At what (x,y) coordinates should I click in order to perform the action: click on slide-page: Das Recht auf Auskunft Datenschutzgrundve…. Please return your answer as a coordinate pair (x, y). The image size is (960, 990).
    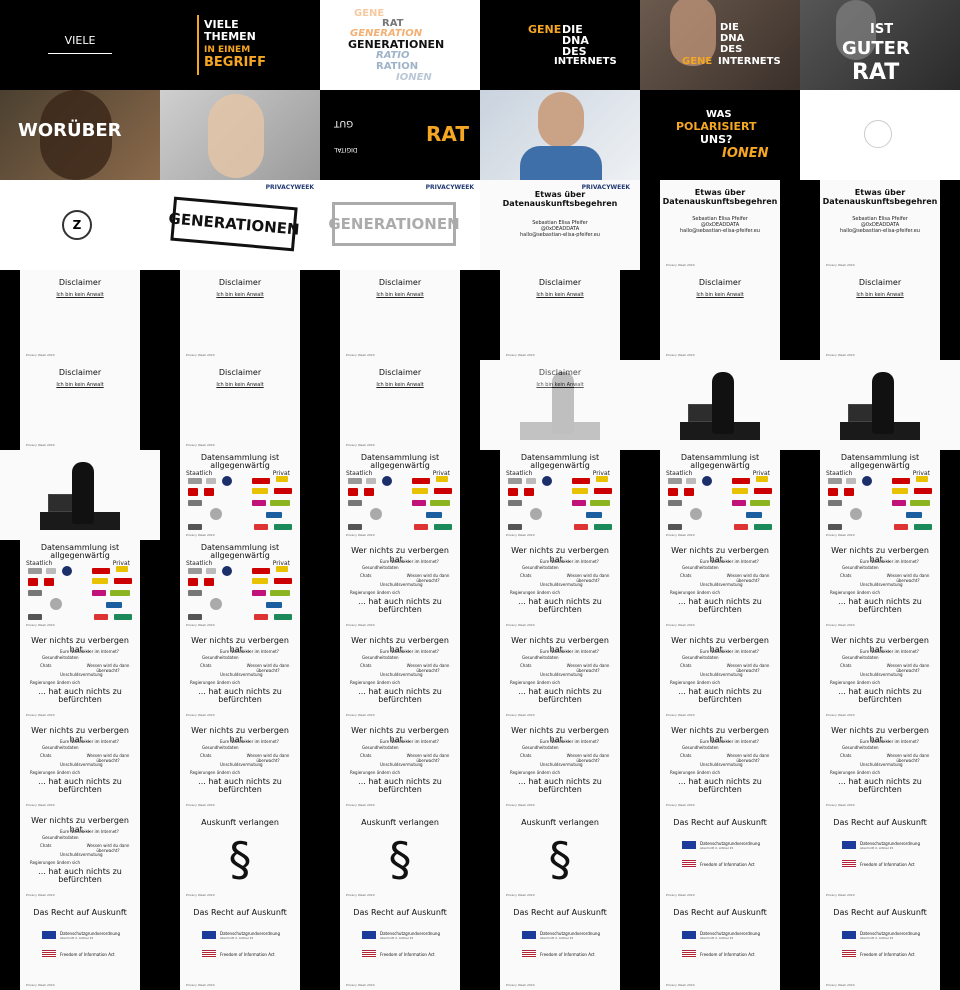
    Looking at the image, I should click on (240, 945).